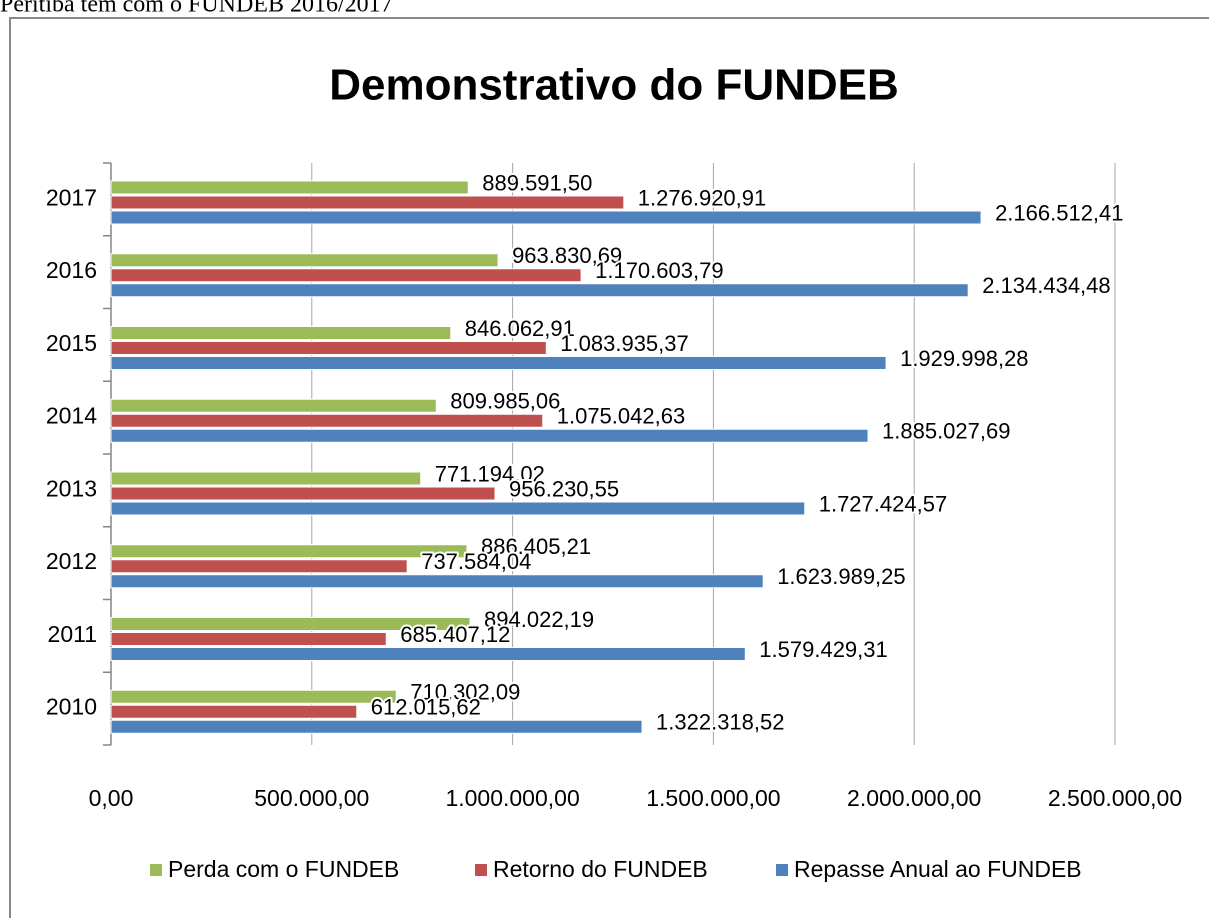  Describe the element at coordinates (505, 401) in the screenshot. I see `value-label: 809.985,06` at that location.